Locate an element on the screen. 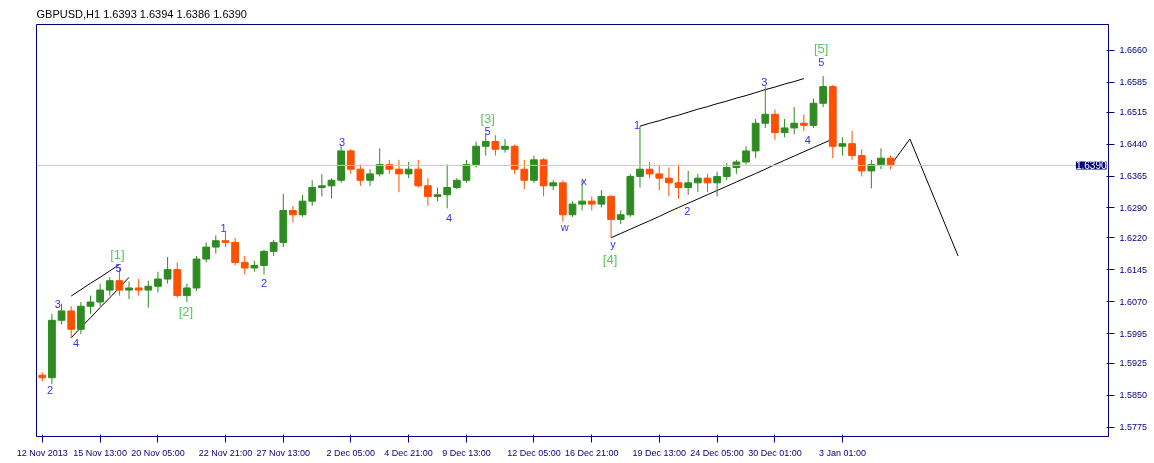  x-tick-label: 24 Dec 05:00 is located at coordinates (717, 452).